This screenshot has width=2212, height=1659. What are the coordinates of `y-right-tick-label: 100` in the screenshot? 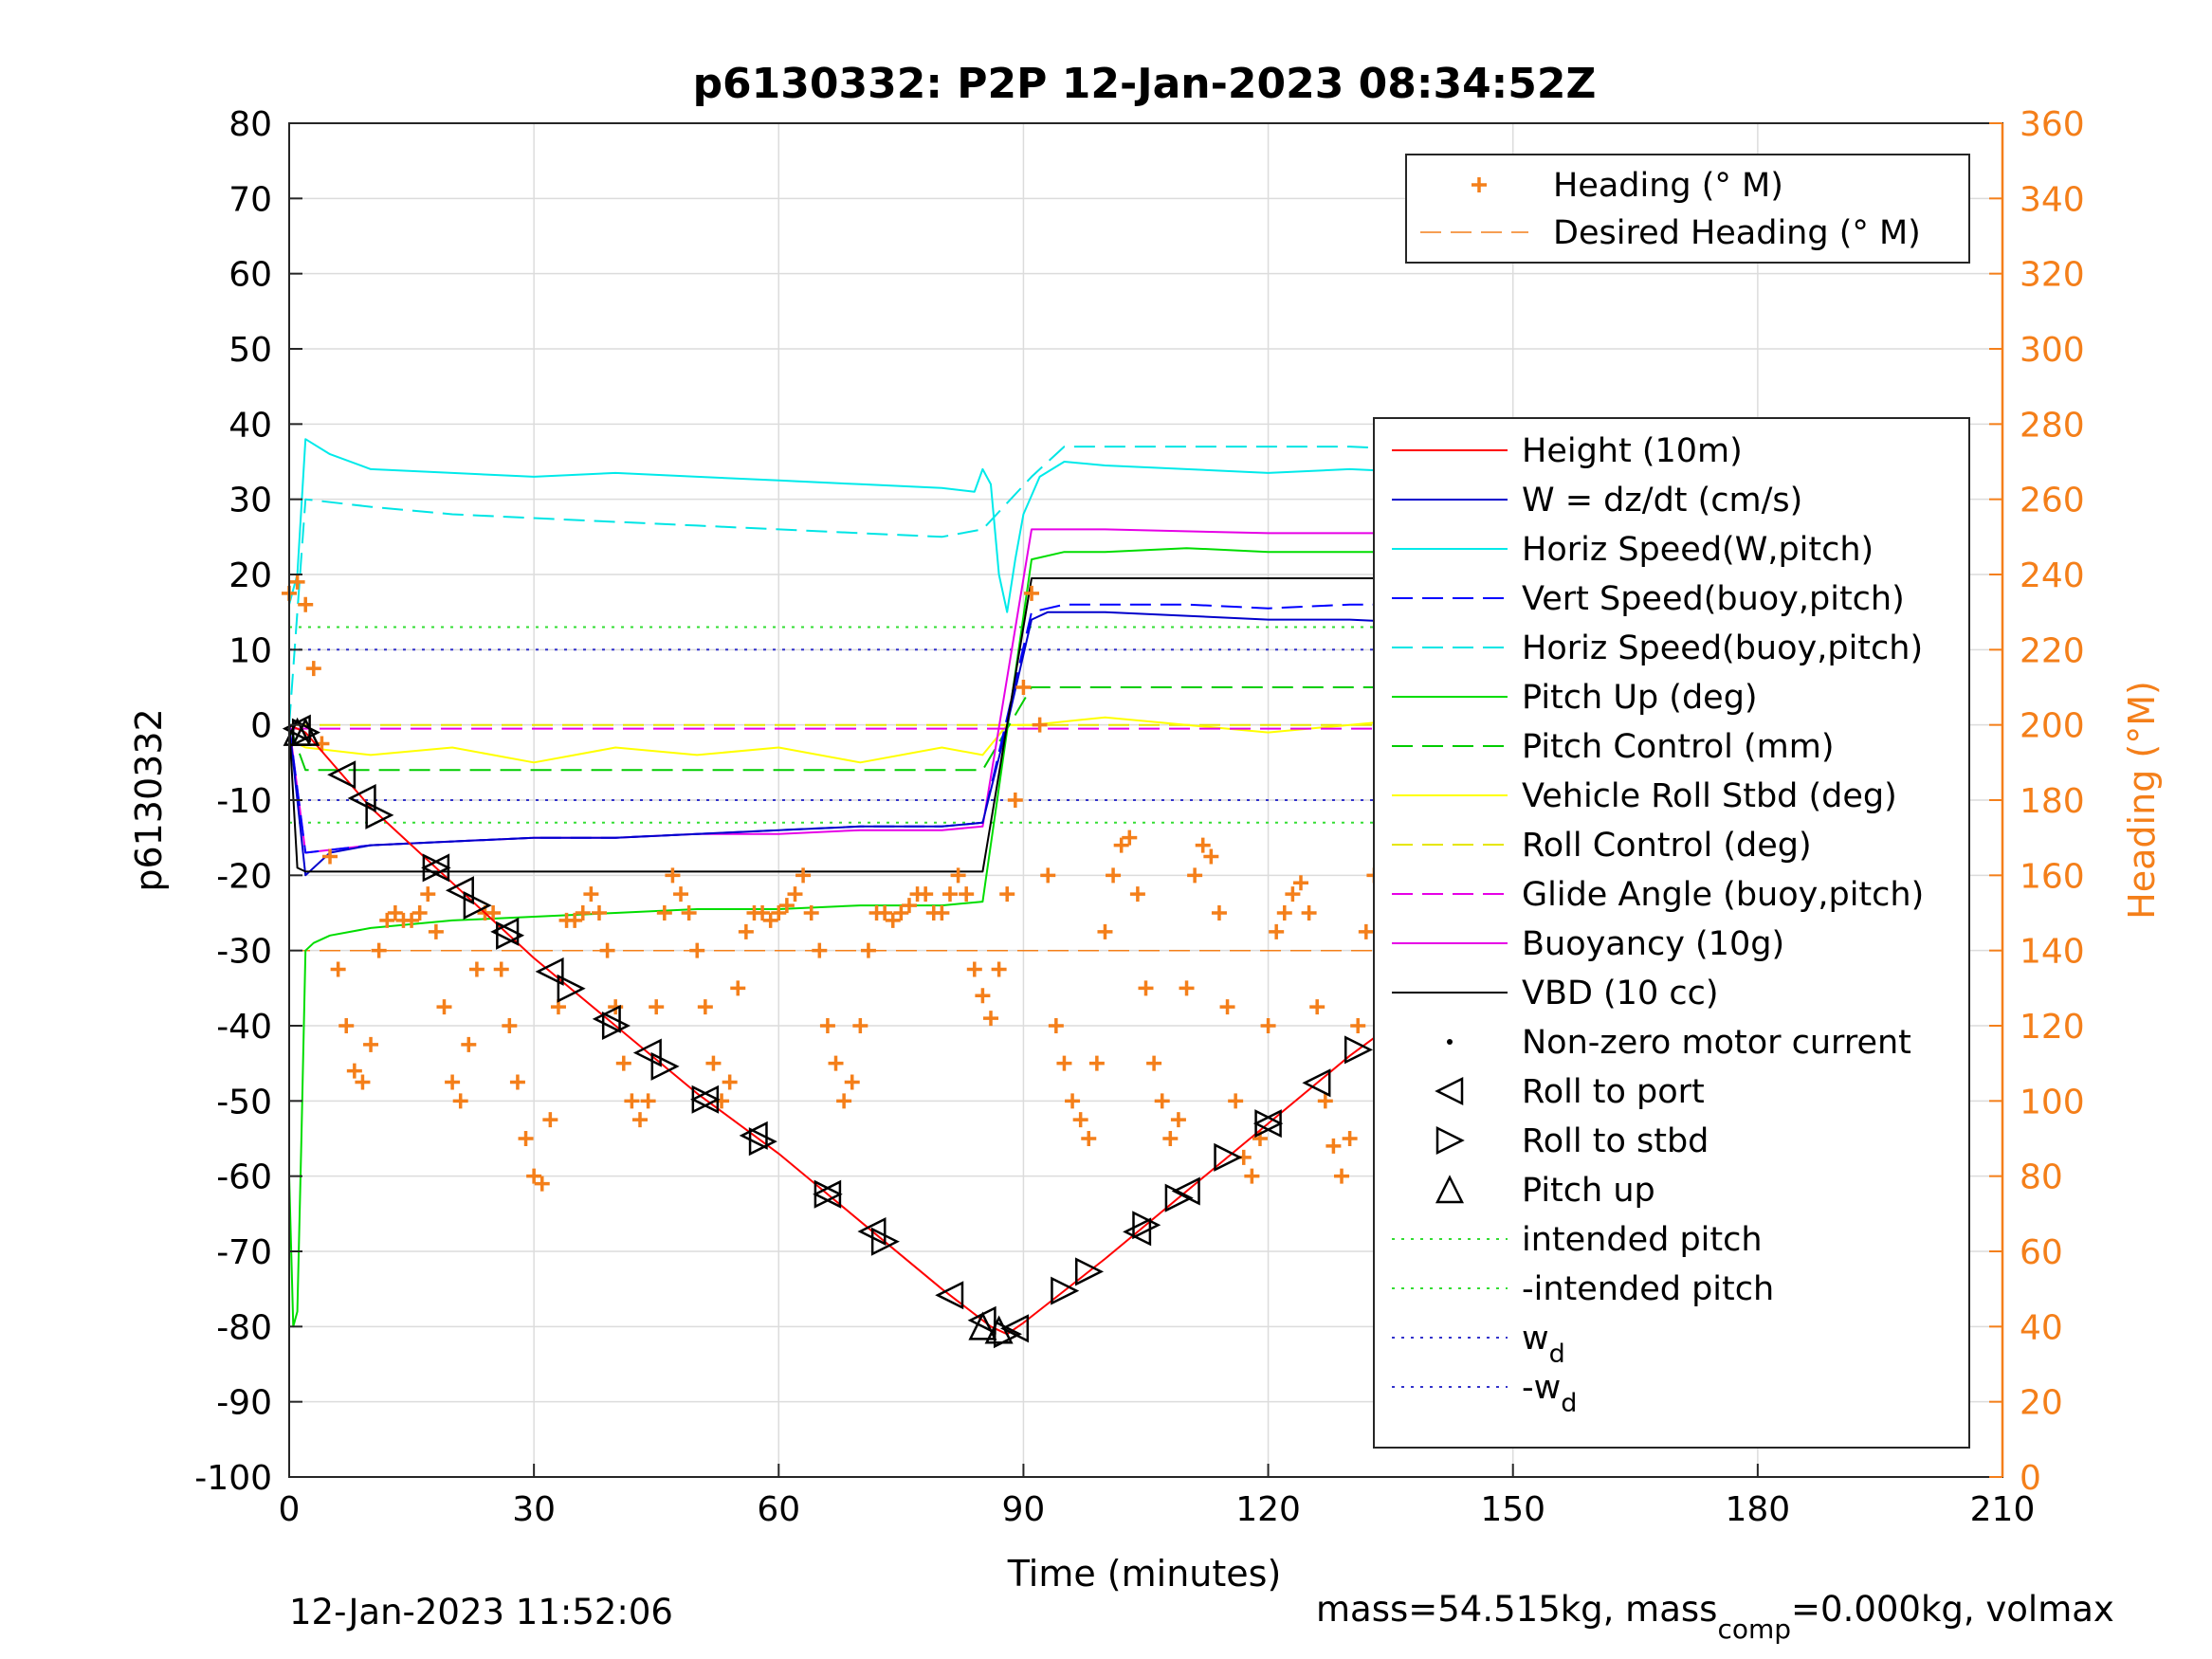 It's located at (2052, 1102).